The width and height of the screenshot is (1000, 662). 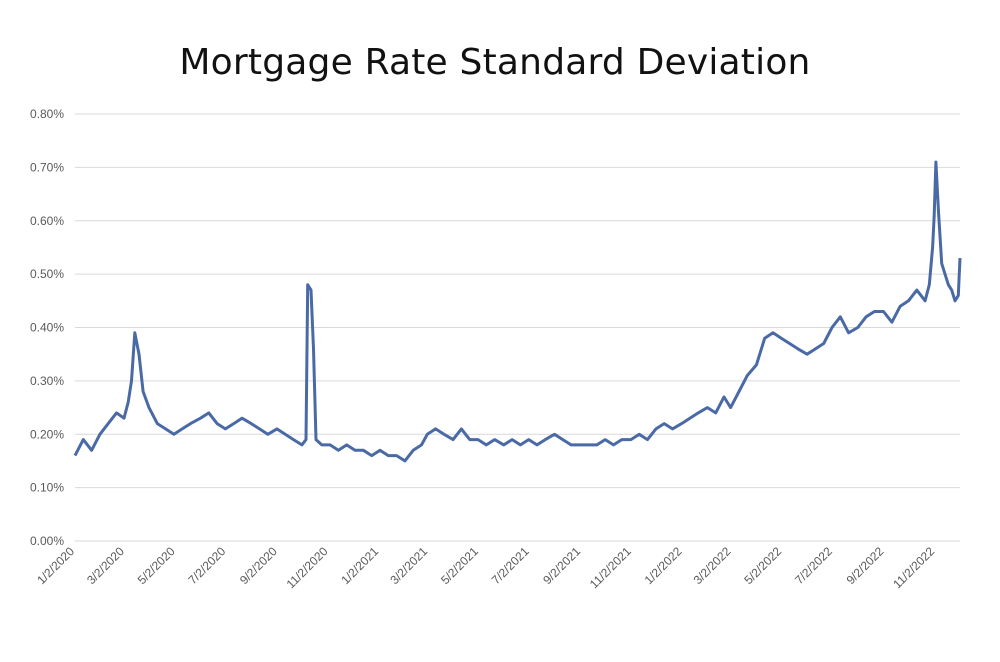 What do you see at coordinates (47, 541) in the screenshot?
I see `y-tick-label: 0.00%` at bounding box center [47, 541].